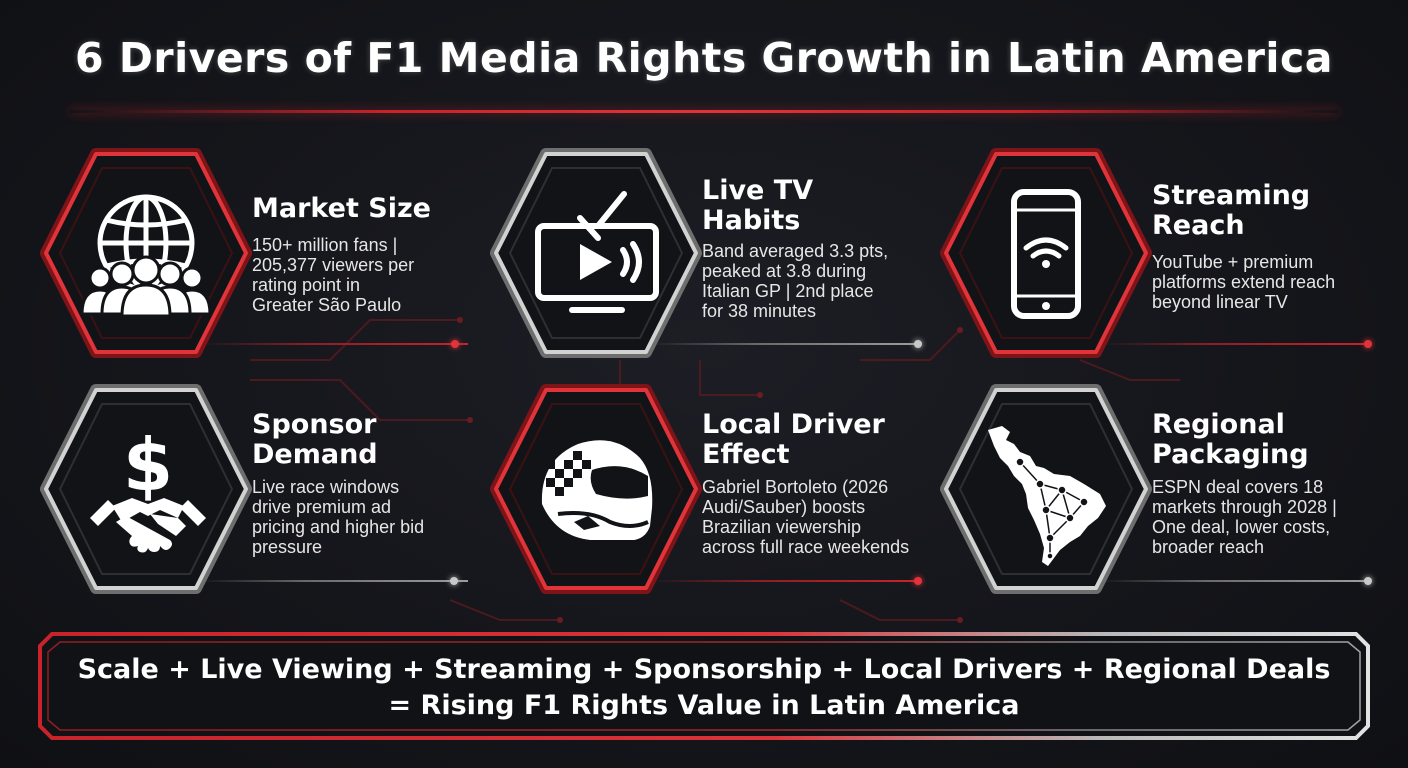  Describe the element at coordinates (704, 111) in the screenshot. I see `title-underline` at that location.